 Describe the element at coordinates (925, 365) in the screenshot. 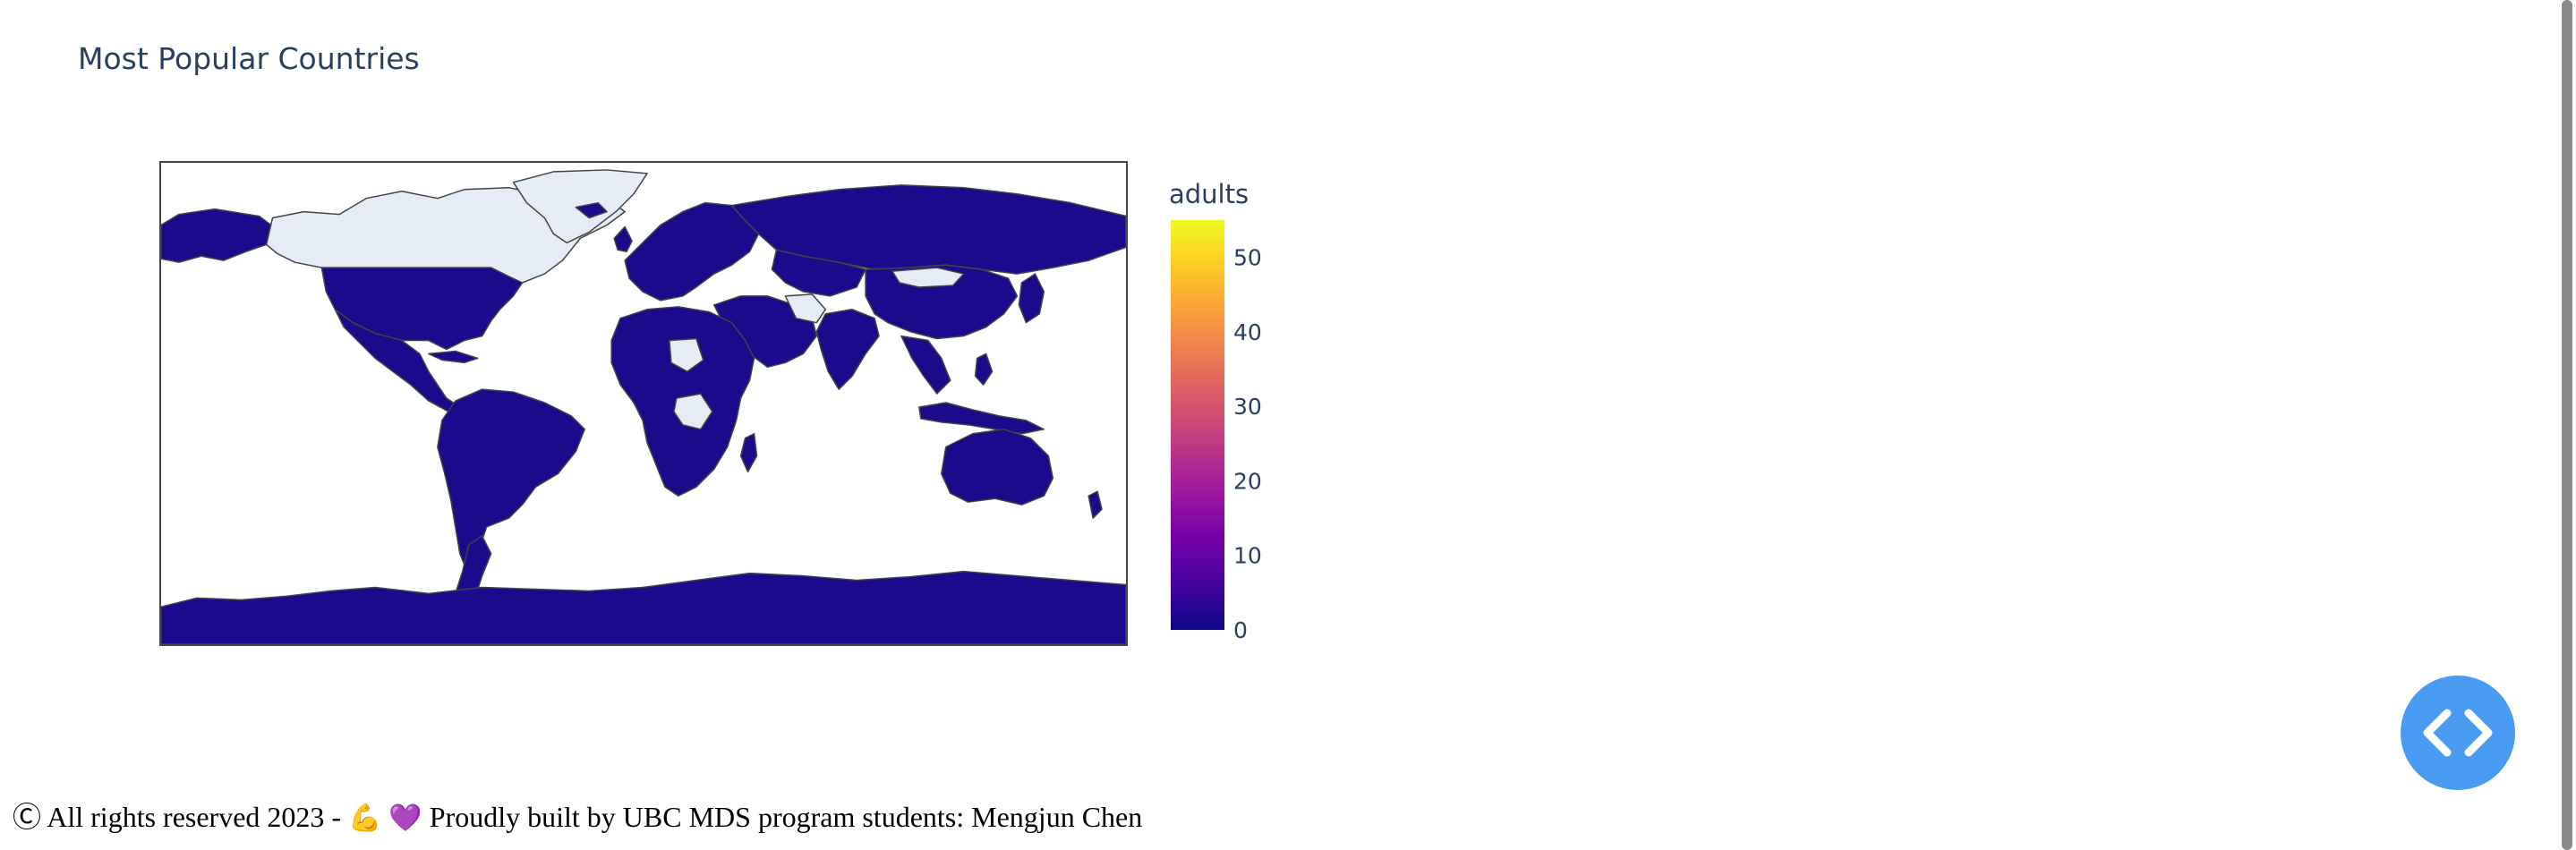

I see `country-se-asia` at that location.